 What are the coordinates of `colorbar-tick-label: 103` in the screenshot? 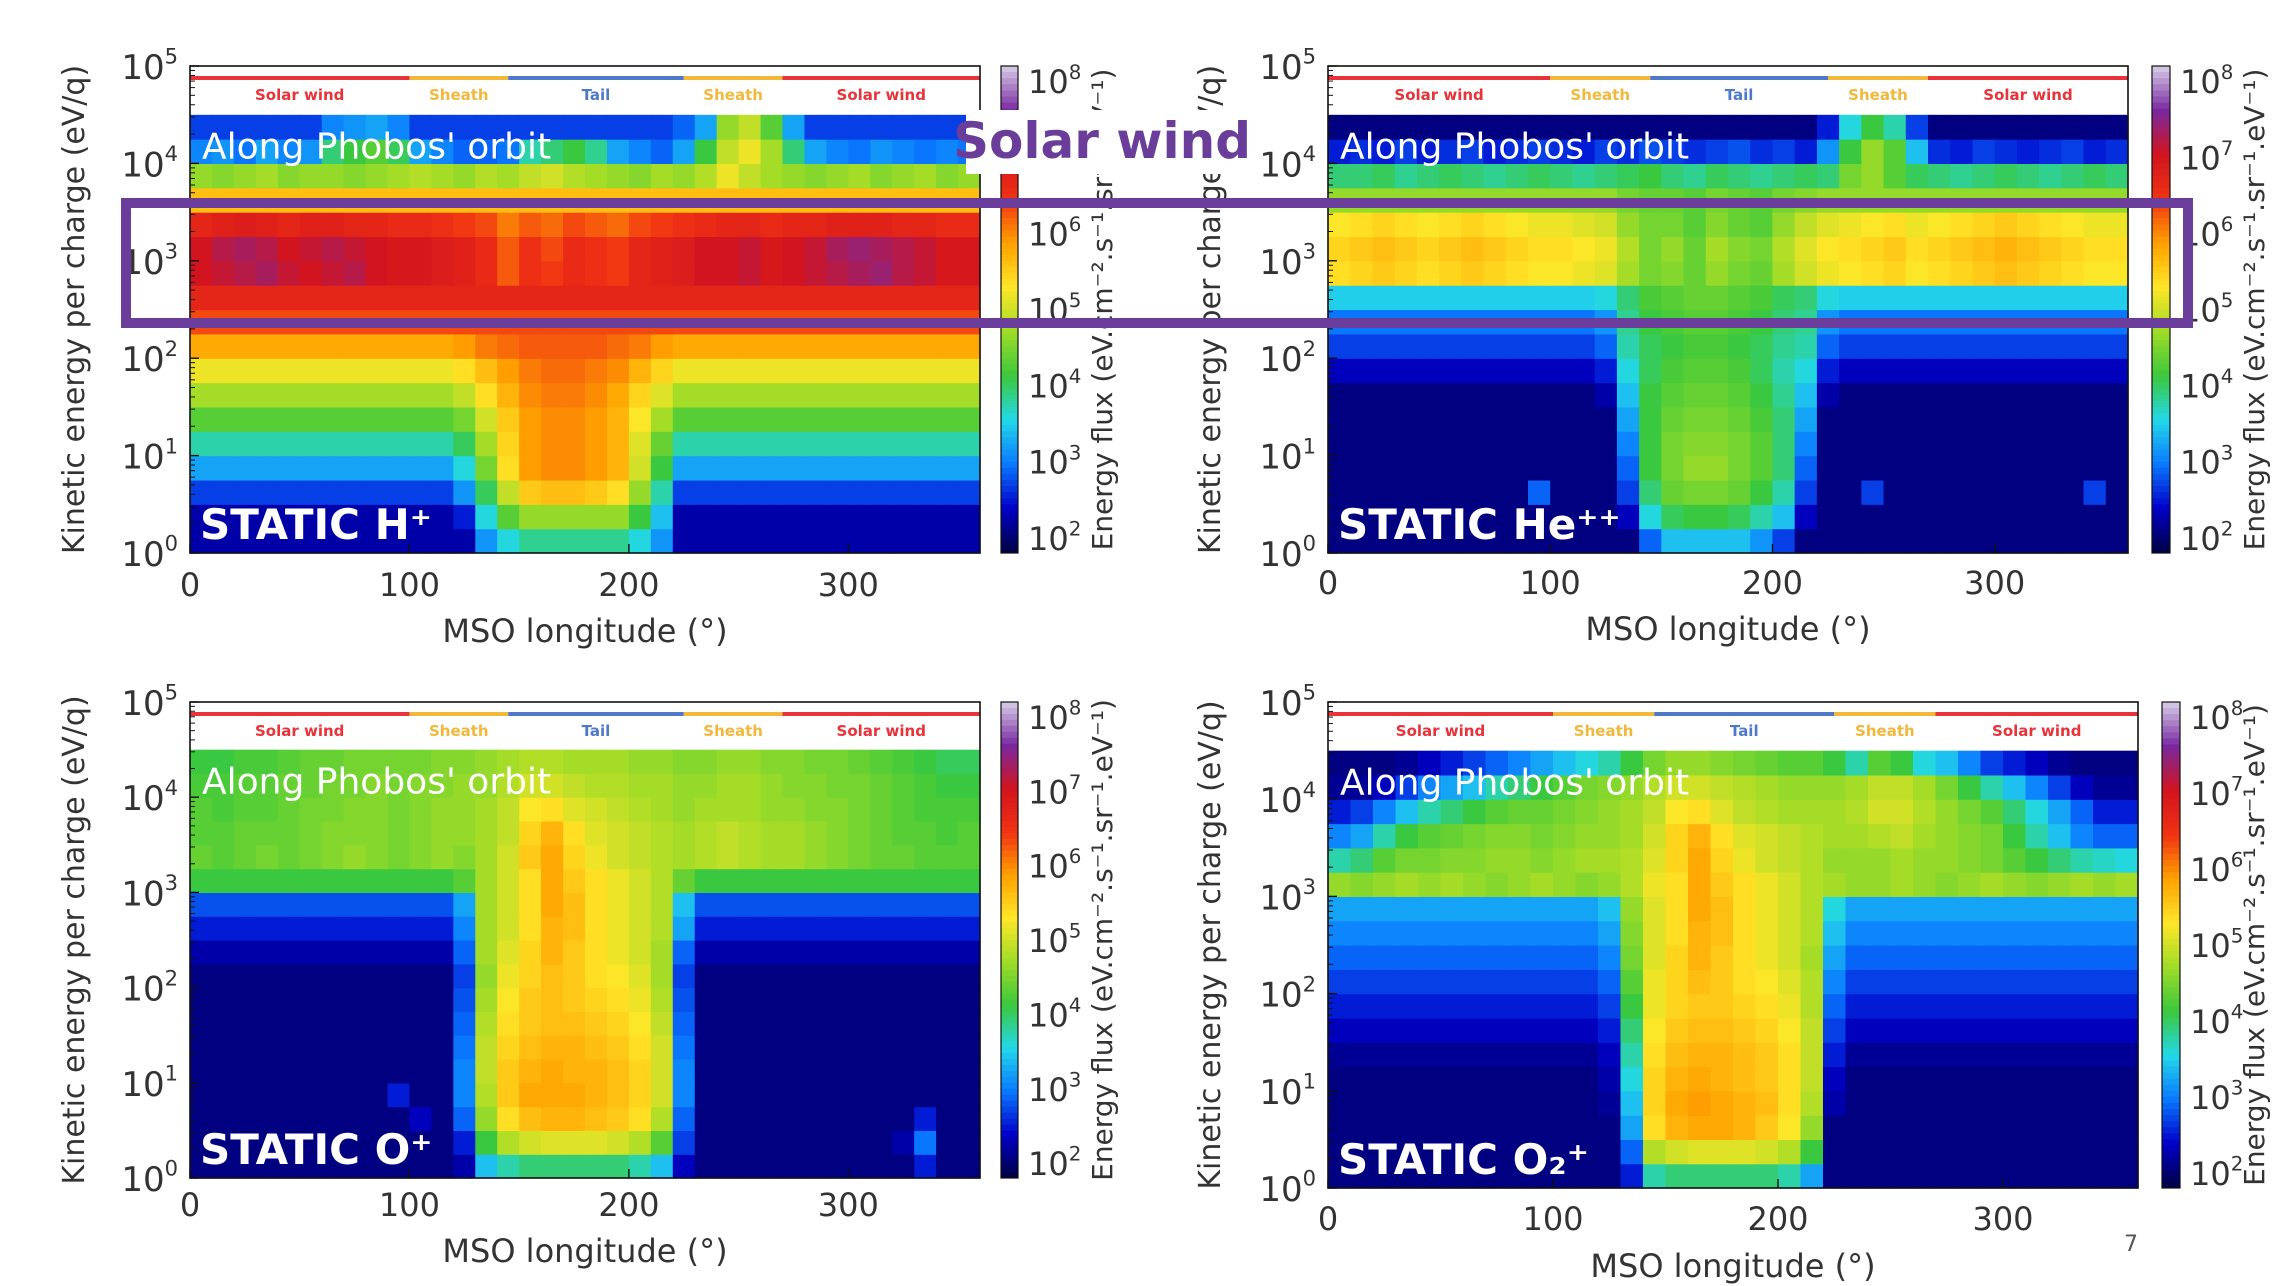 It's located at (1054, 461).